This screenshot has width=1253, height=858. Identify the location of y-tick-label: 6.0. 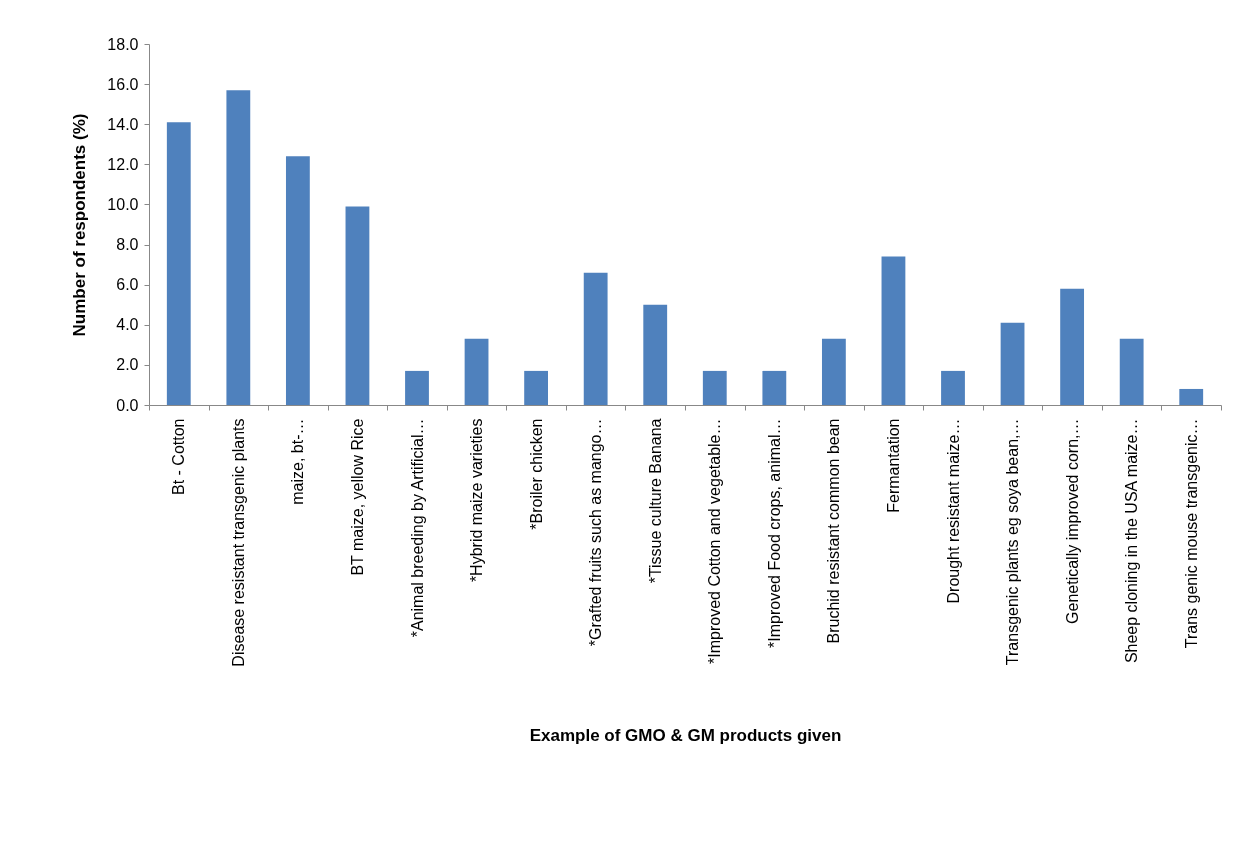
(127, 285).